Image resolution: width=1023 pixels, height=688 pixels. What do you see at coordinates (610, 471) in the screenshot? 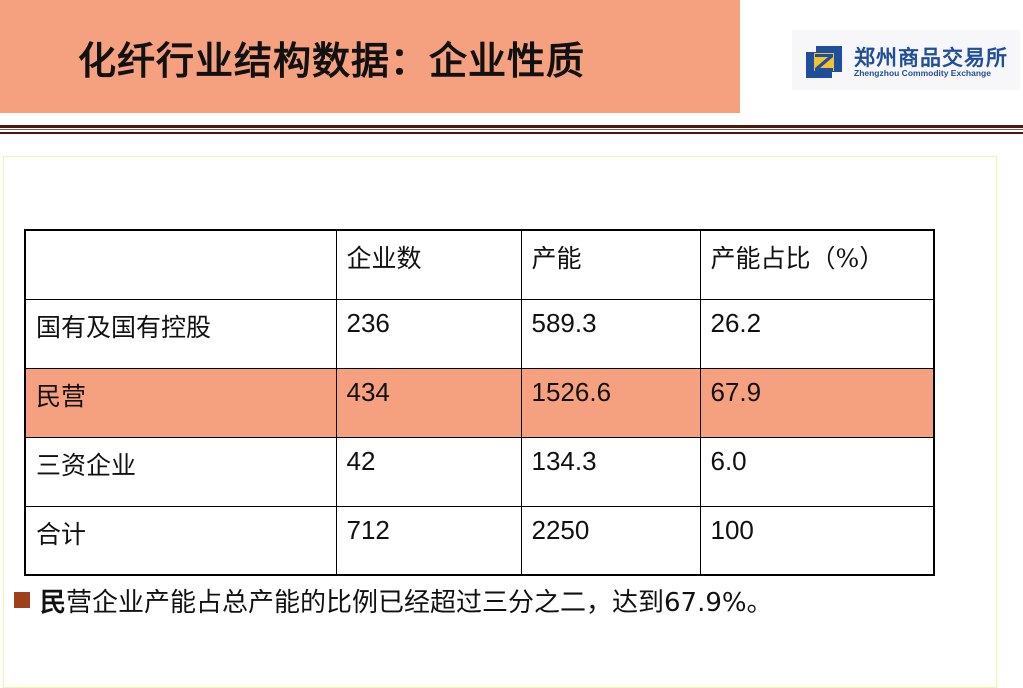
I see `table-cell: 134.3` at bounding box center [610, 471].